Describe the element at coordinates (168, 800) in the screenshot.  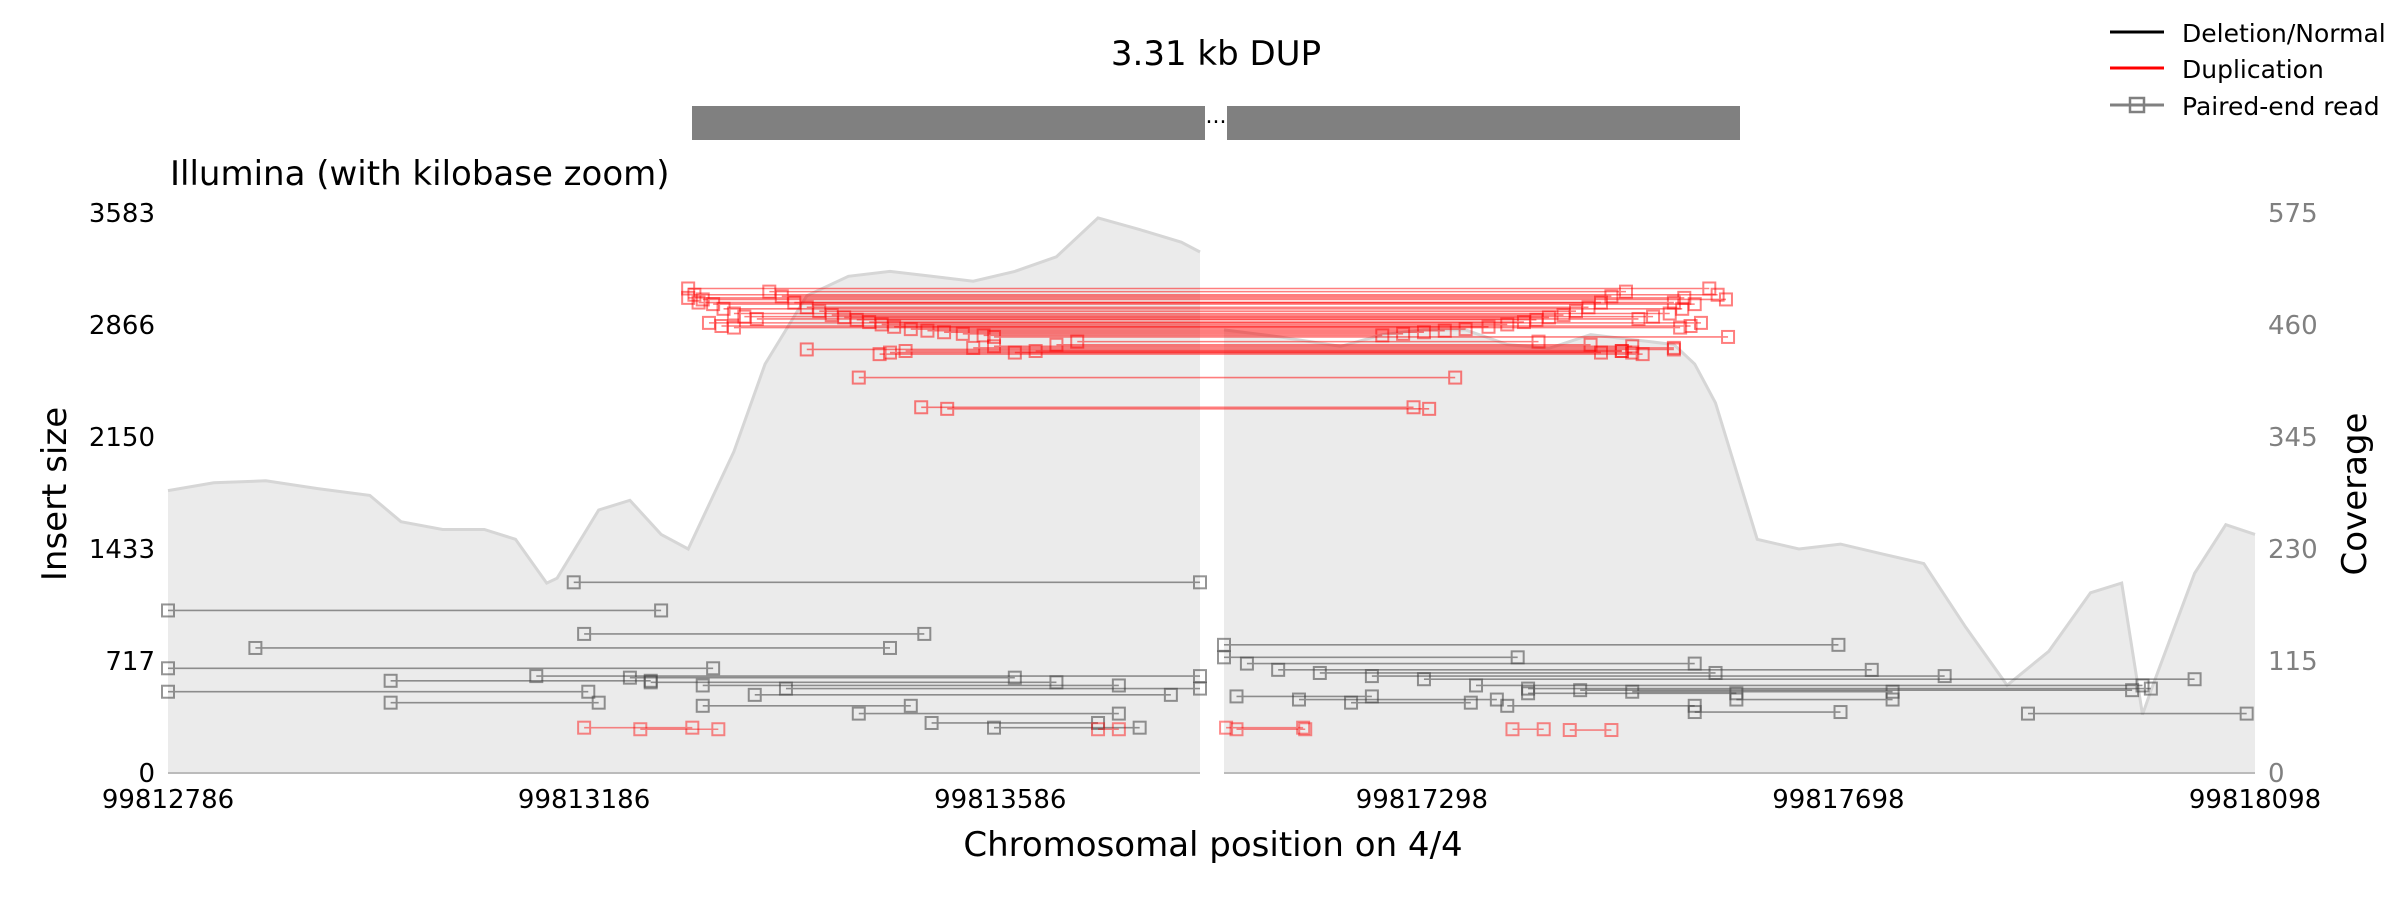
I see `x-tick-label: 99812786` at that location.